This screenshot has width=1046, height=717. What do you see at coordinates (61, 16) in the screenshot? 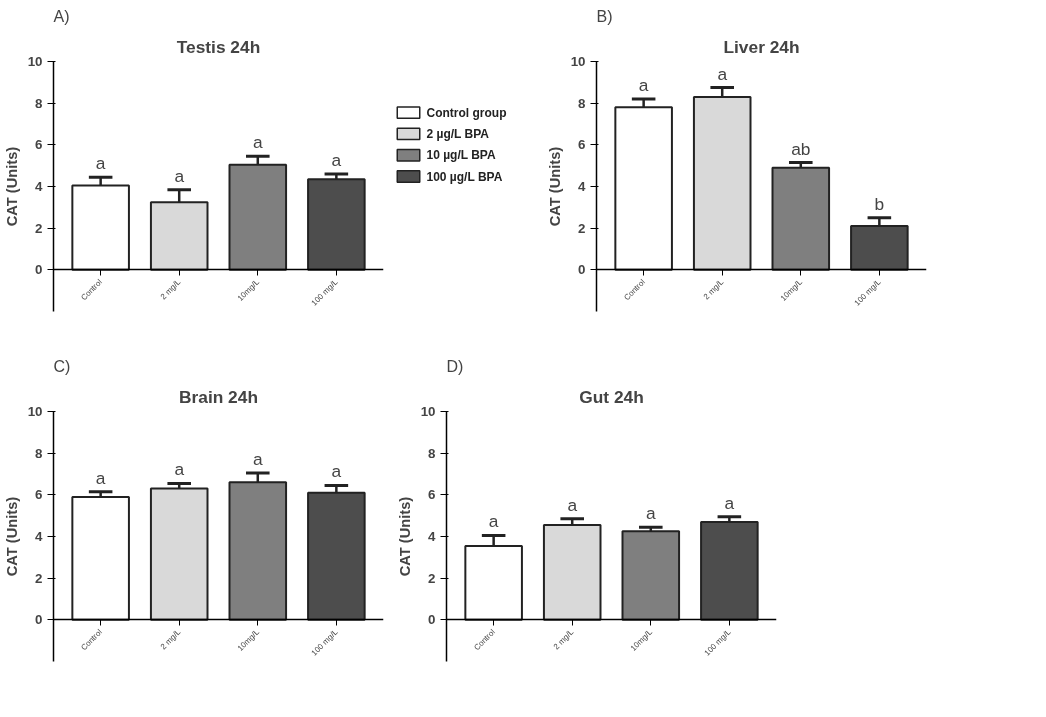
I see `text: A)` at bounding box center [61, 16].